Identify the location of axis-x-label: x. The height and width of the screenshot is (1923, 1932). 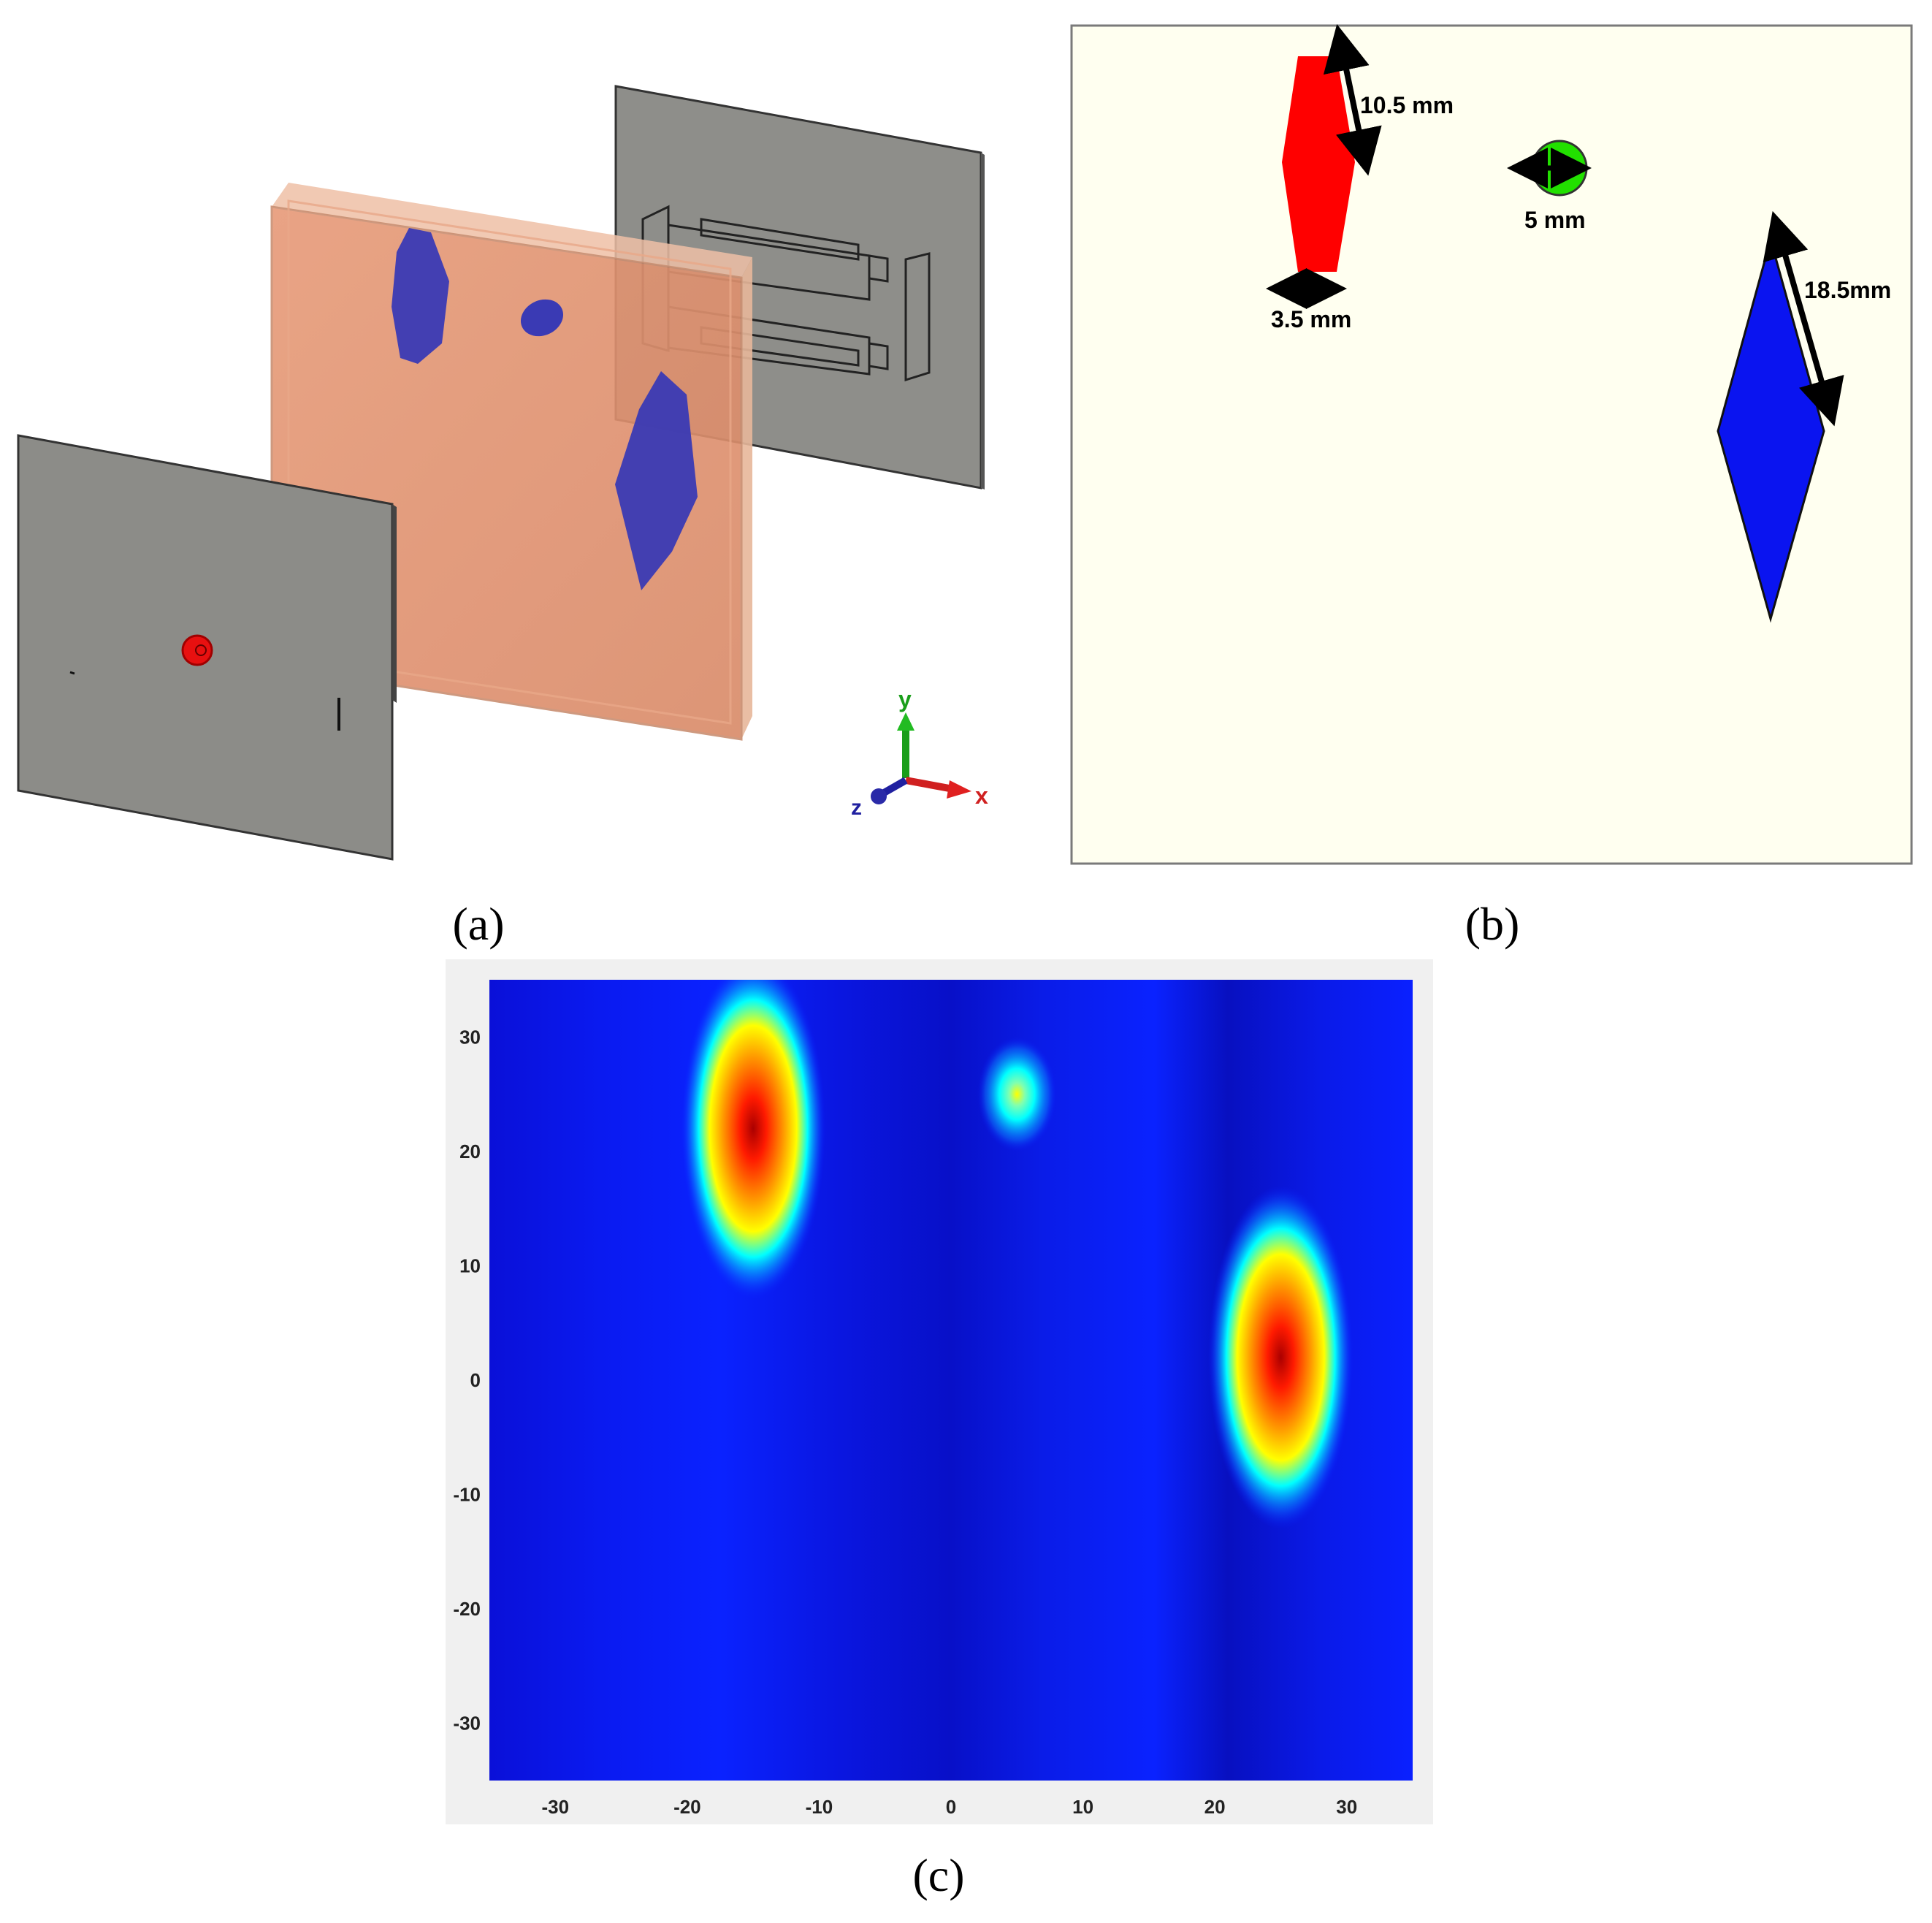
(981, 795).